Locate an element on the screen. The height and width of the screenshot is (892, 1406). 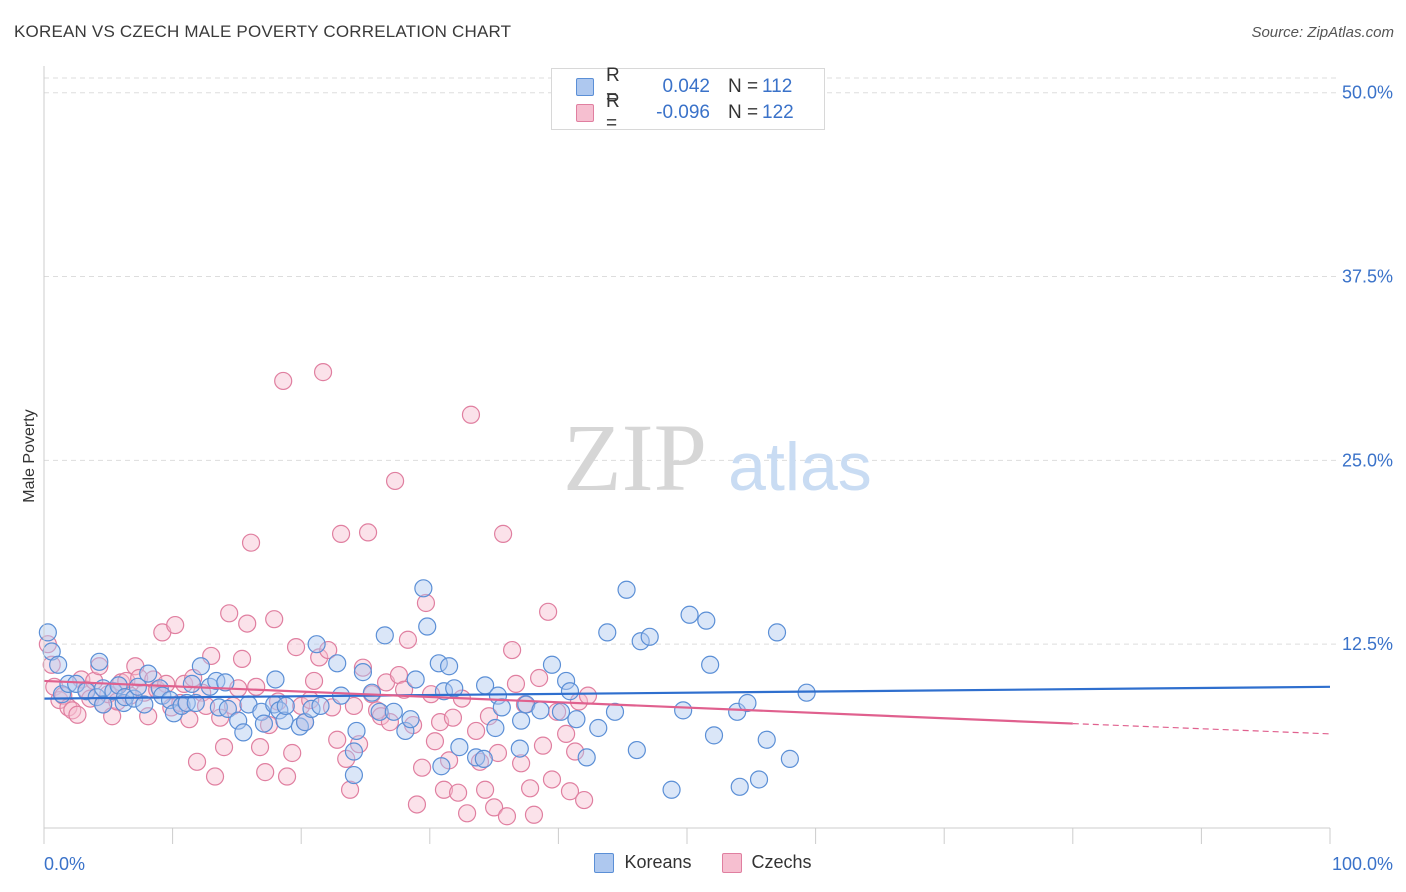
x-tick-label: 0.0% is located at coordinates (64, 864).